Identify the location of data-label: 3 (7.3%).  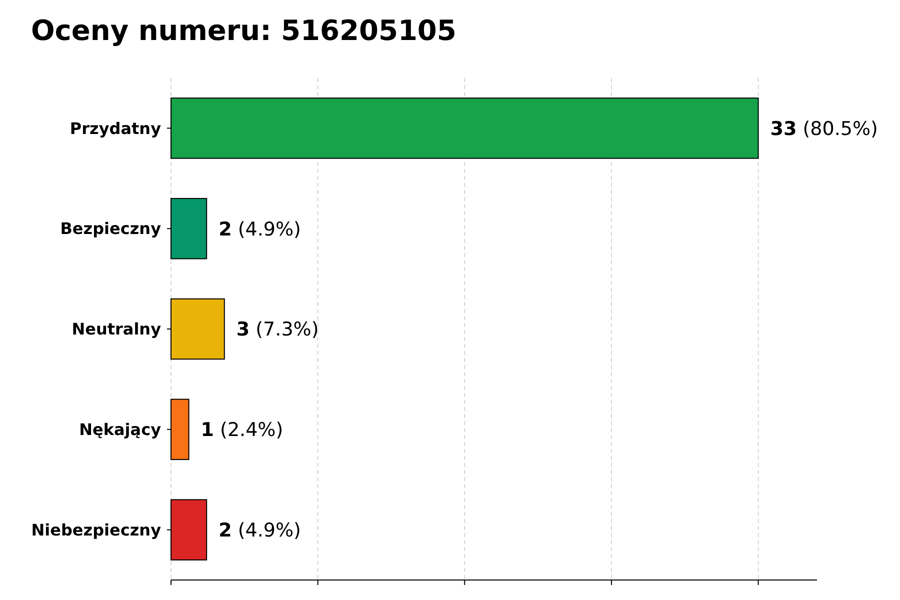
(277, 329).